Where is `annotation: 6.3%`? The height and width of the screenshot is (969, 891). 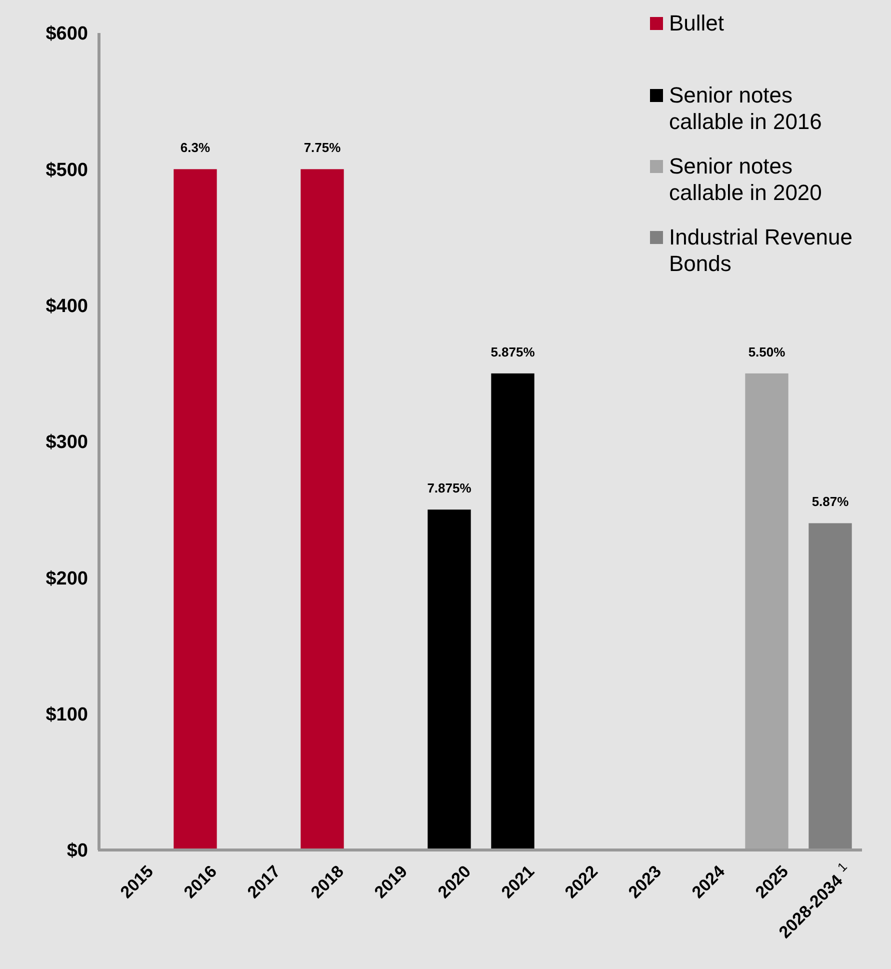
annotation: 6.3% is located at coordinates (195, 148).